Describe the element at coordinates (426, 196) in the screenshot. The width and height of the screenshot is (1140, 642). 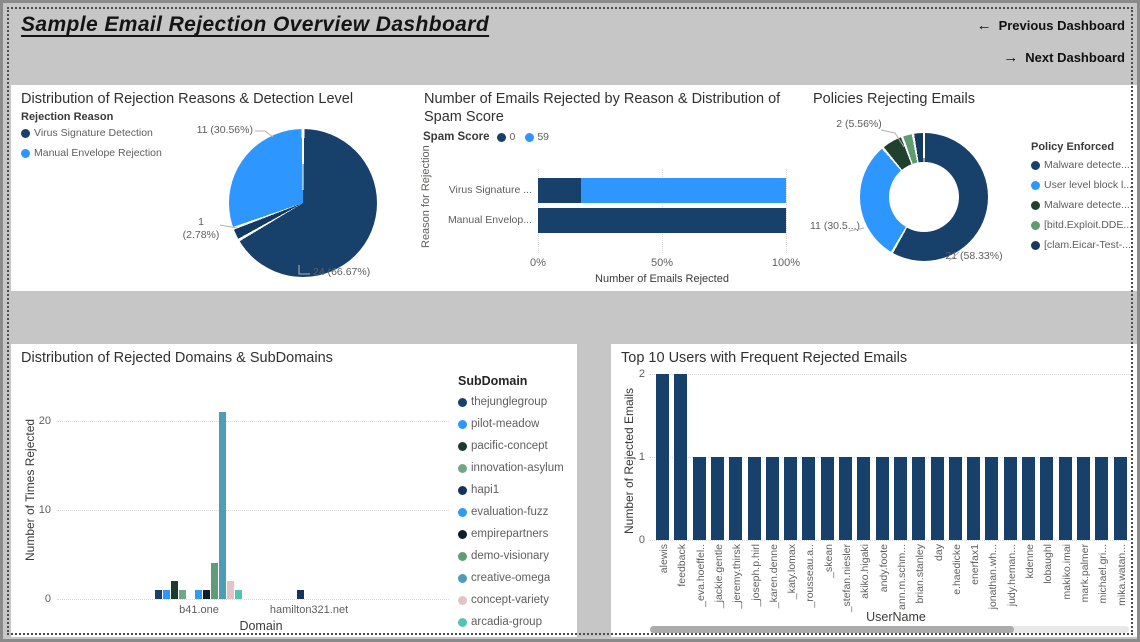
I see `y-axis-title: Reason for Rejection` at that location.